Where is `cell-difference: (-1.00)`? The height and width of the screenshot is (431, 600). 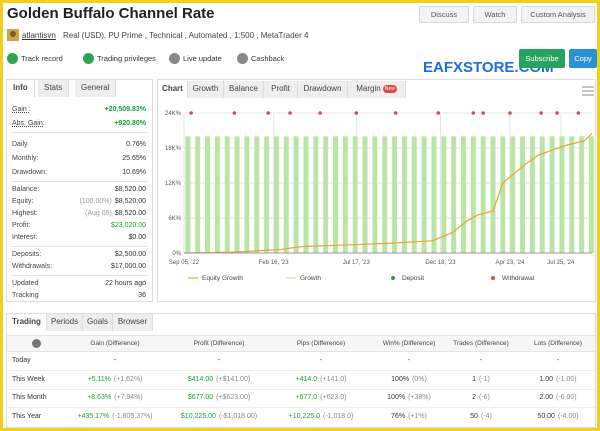 cell-difference: (-1.00) is located at coordinates (566, 379).